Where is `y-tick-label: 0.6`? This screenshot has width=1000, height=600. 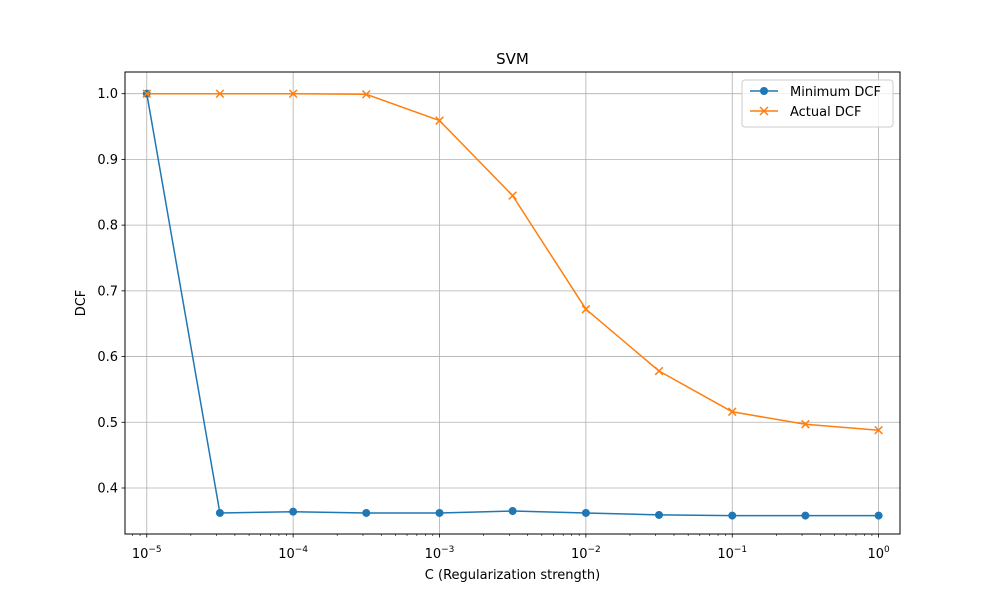 y-tick-label: 0.6 is located at coordinates (107, 357).